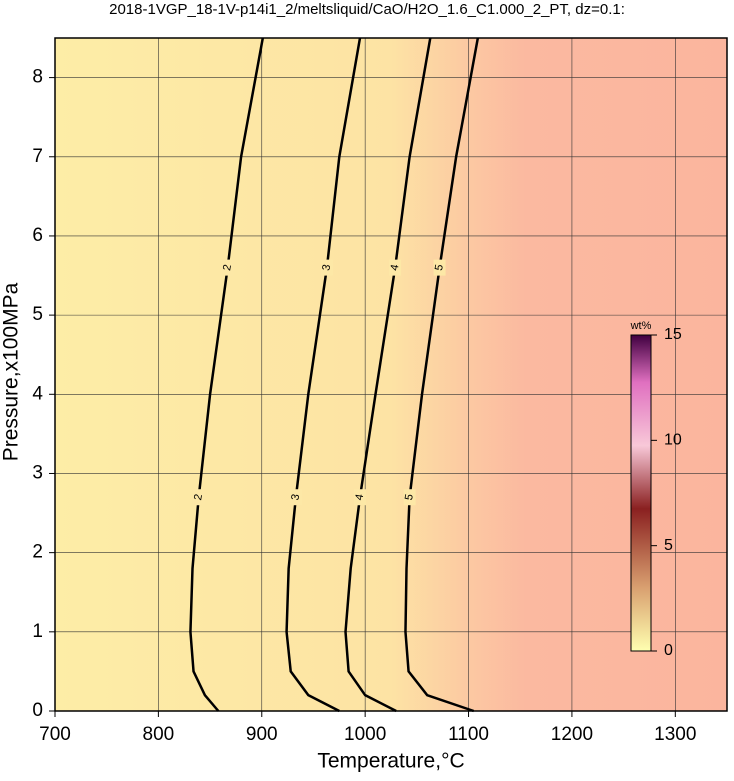 Image resolution: width=734 pixels, height=781 pixels. What do you see at coordinates (37, 552) in the screenshot?
I see `y-tick-label: 2` at bounding box center [37, 552].